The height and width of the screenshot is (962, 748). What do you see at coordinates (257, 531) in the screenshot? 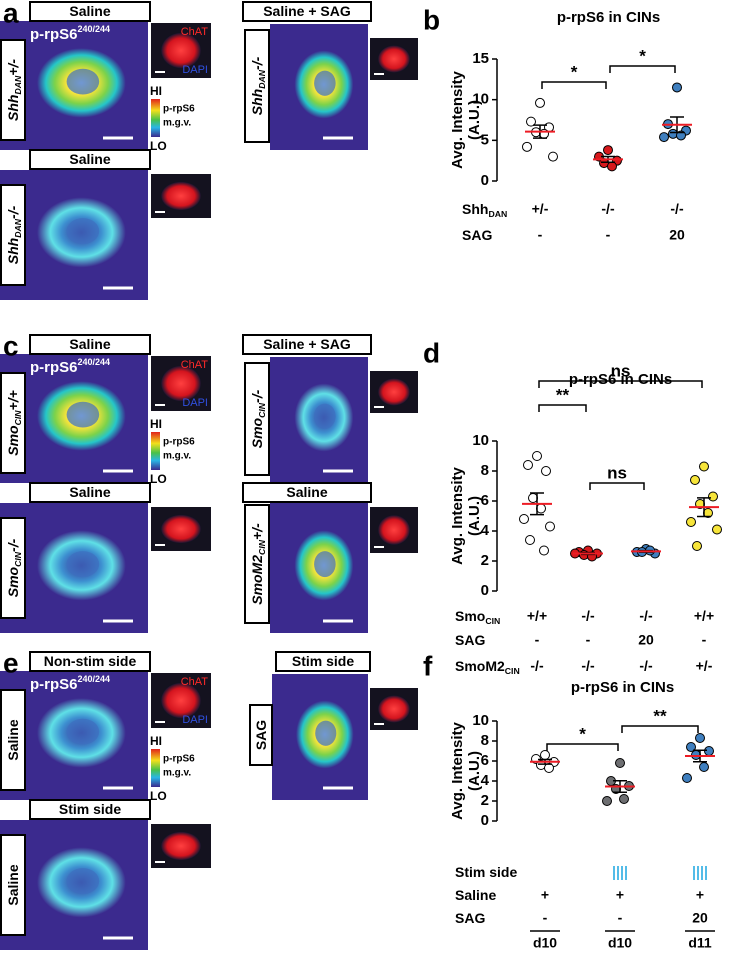
I see `text-part: +/-` at bounding box center [257, 531].